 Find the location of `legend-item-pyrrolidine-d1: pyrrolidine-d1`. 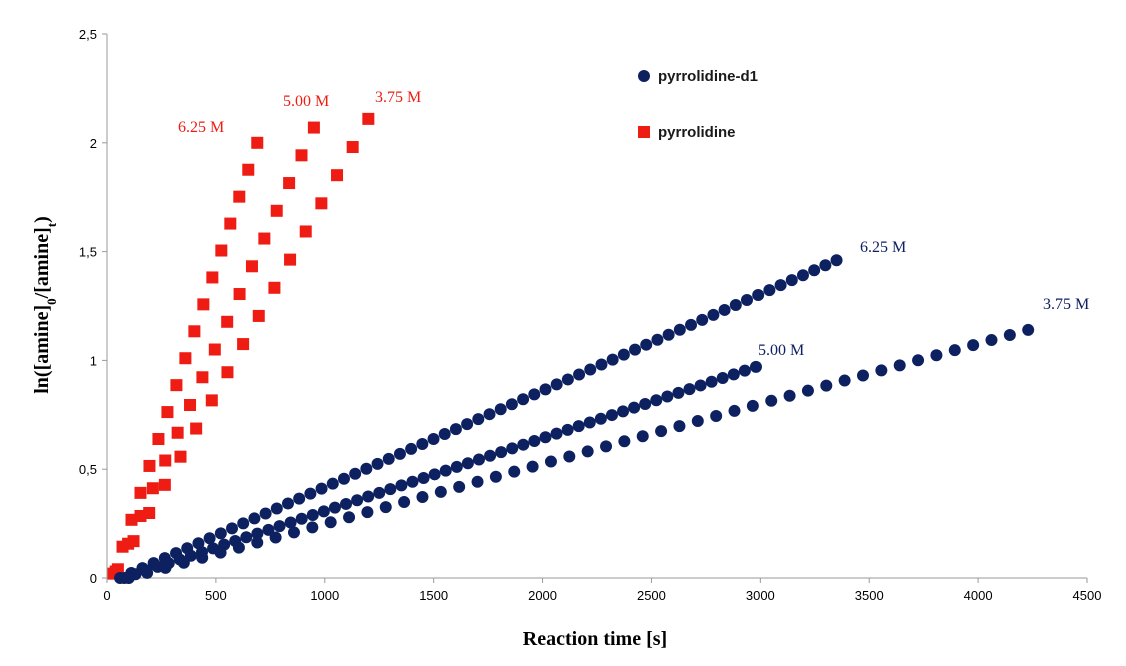

legend-item-pyrrolidine-d1: pyrrolidine-d1 is located at coordinates (698, 76).